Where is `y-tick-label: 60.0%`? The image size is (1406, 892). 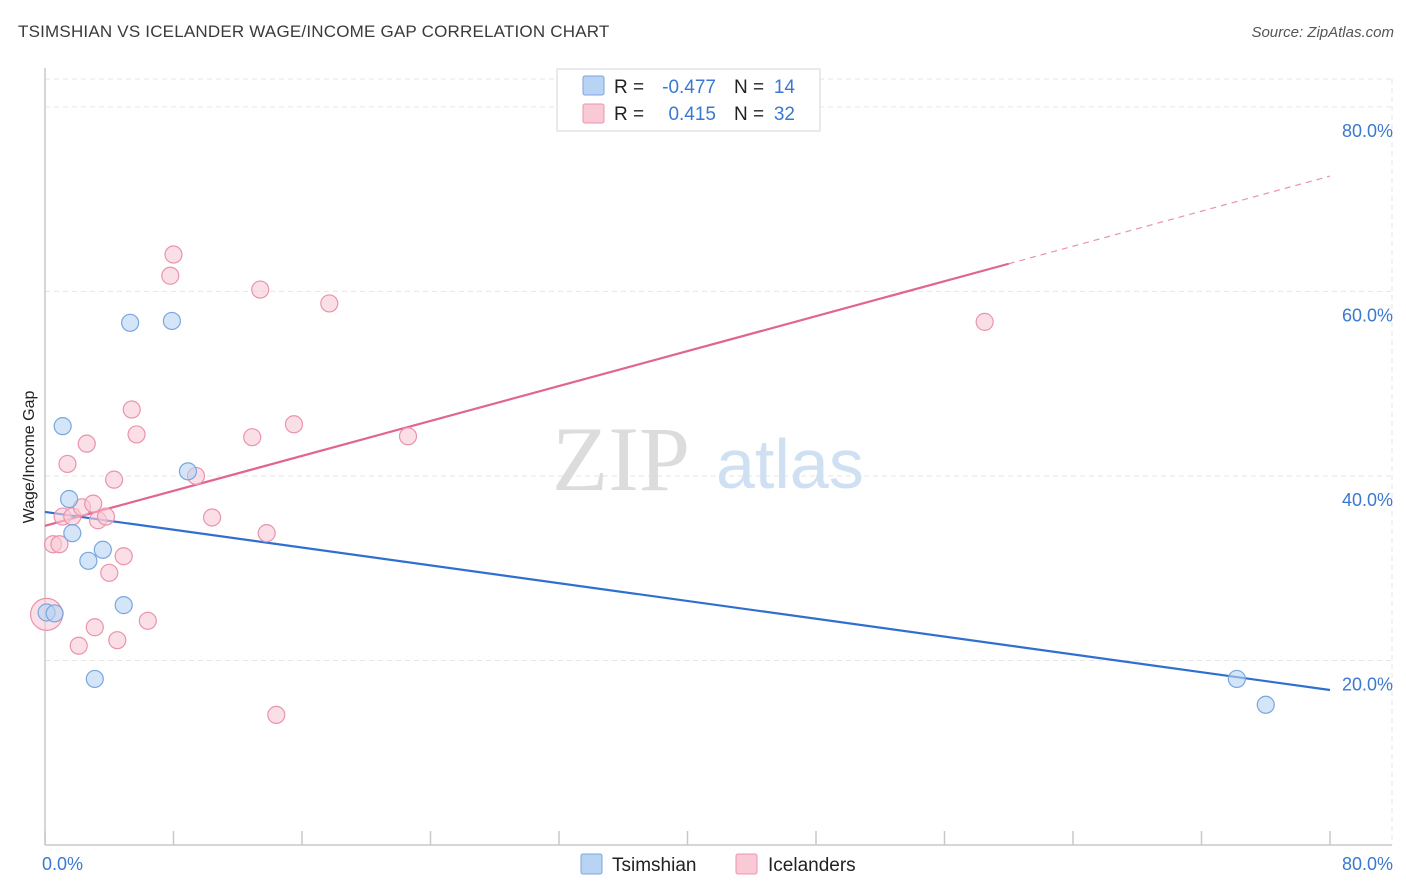 y-tick-label: 60.0% is located at coordinates (1367, 315).